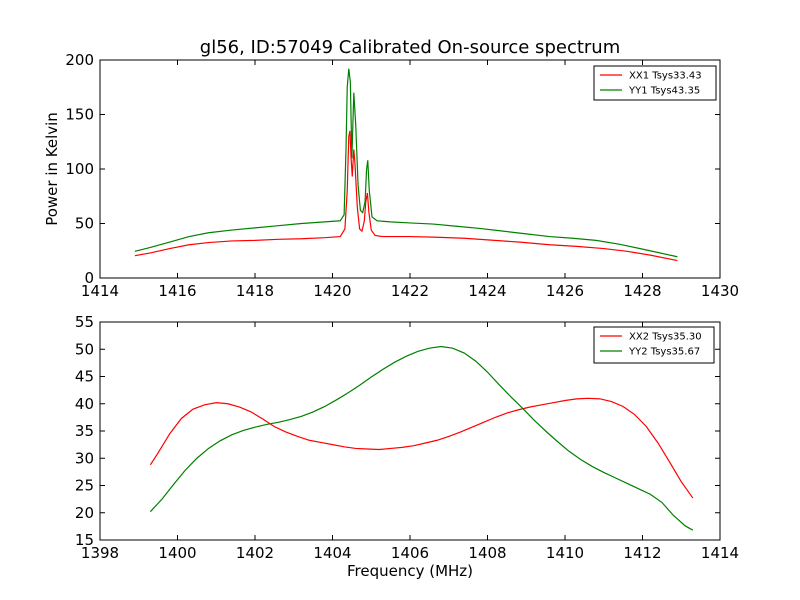 This screenshot has width=800, height=600. Describe the element at coordinates (664, 91) in the screenshot. I see `legend-label: YY1 Tsys43.35` at that location.